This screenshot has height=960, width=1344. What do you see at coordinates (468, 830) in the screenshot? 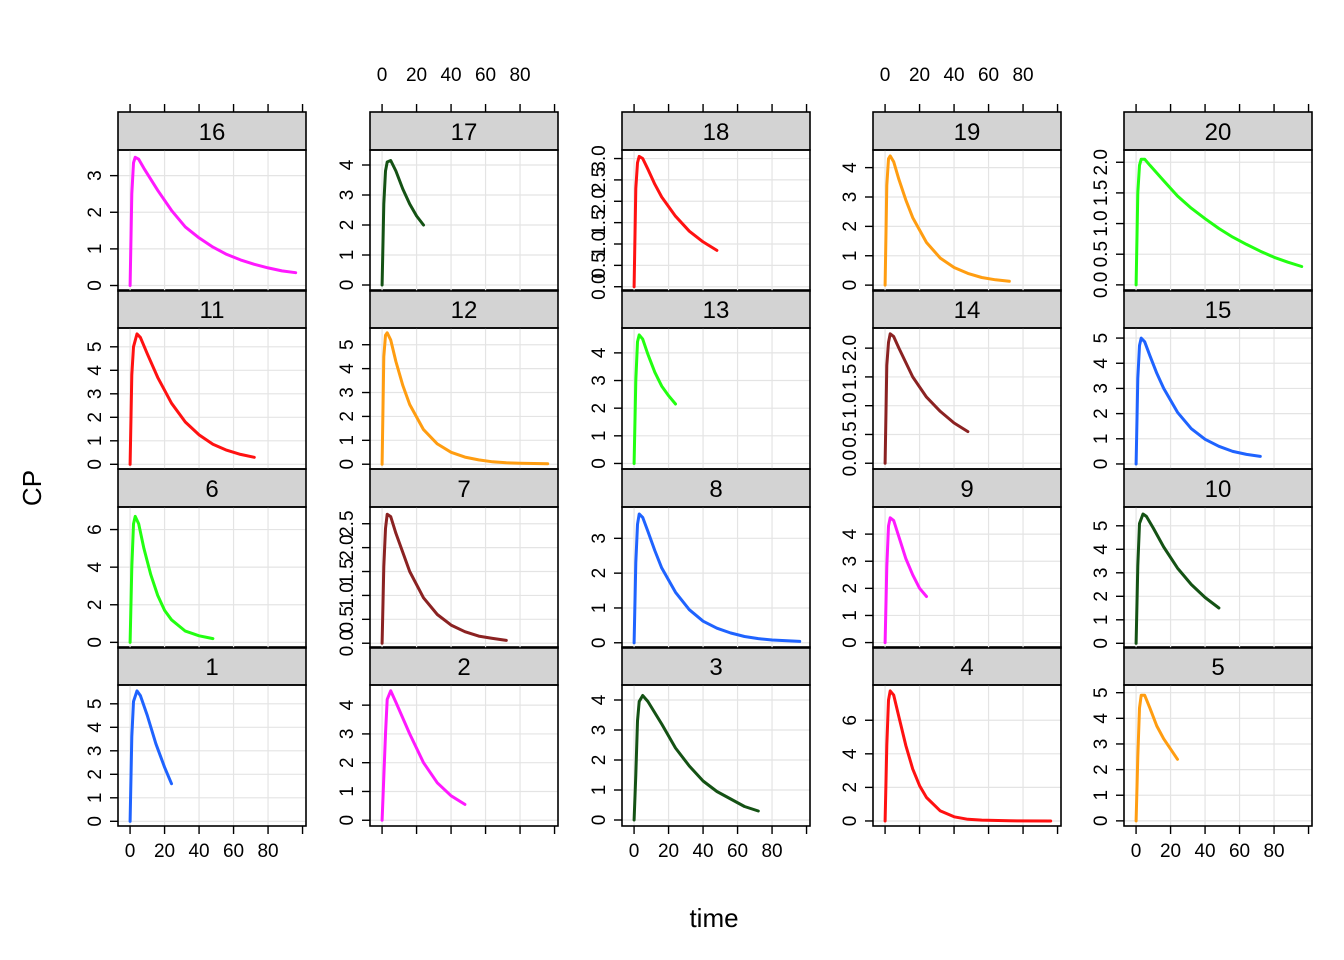
I see `x-axis` at bounding box center [468, 830].